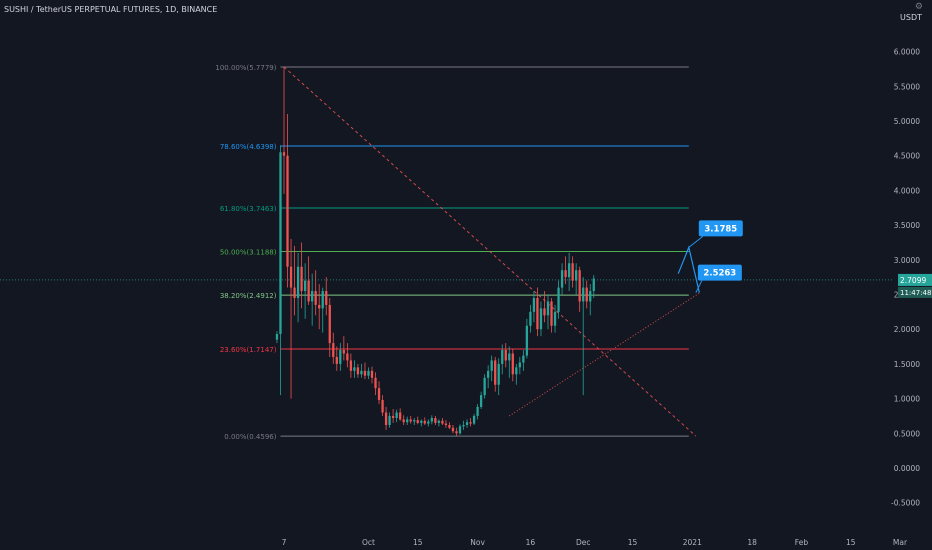  Describe the element at coordinates (911, 17) in the screenshot. I see `price-unit-label: USDT` at that location.